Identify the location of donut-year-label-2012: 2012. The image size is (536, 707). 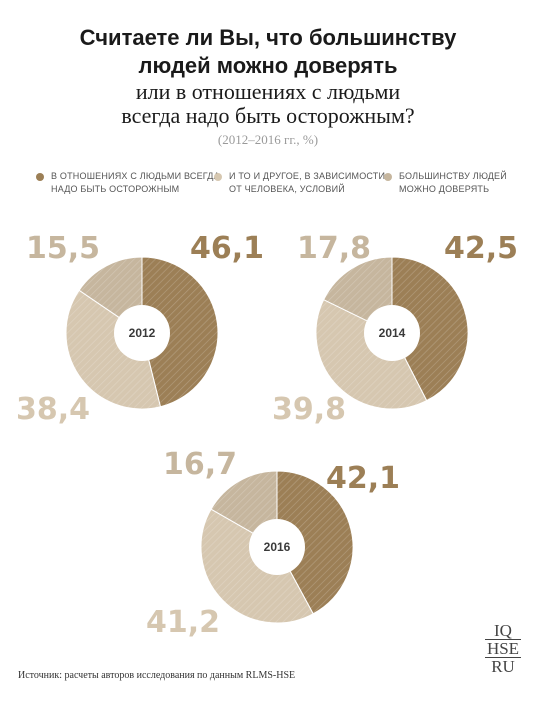
(142, 333).